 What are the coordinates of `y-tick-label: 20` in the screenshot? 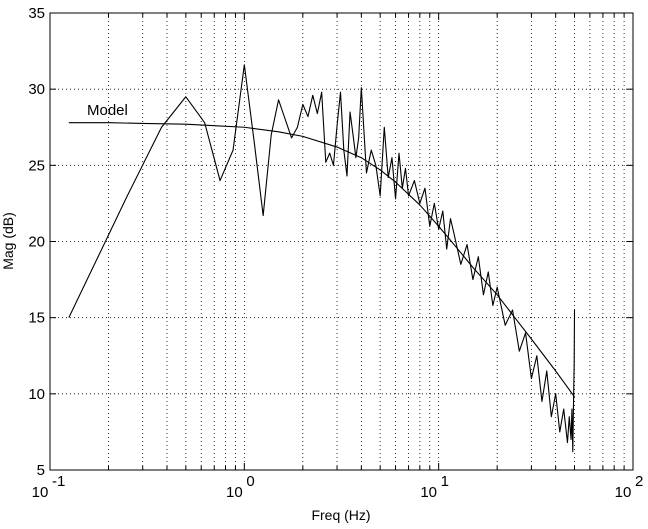 It's located at (36, 242).